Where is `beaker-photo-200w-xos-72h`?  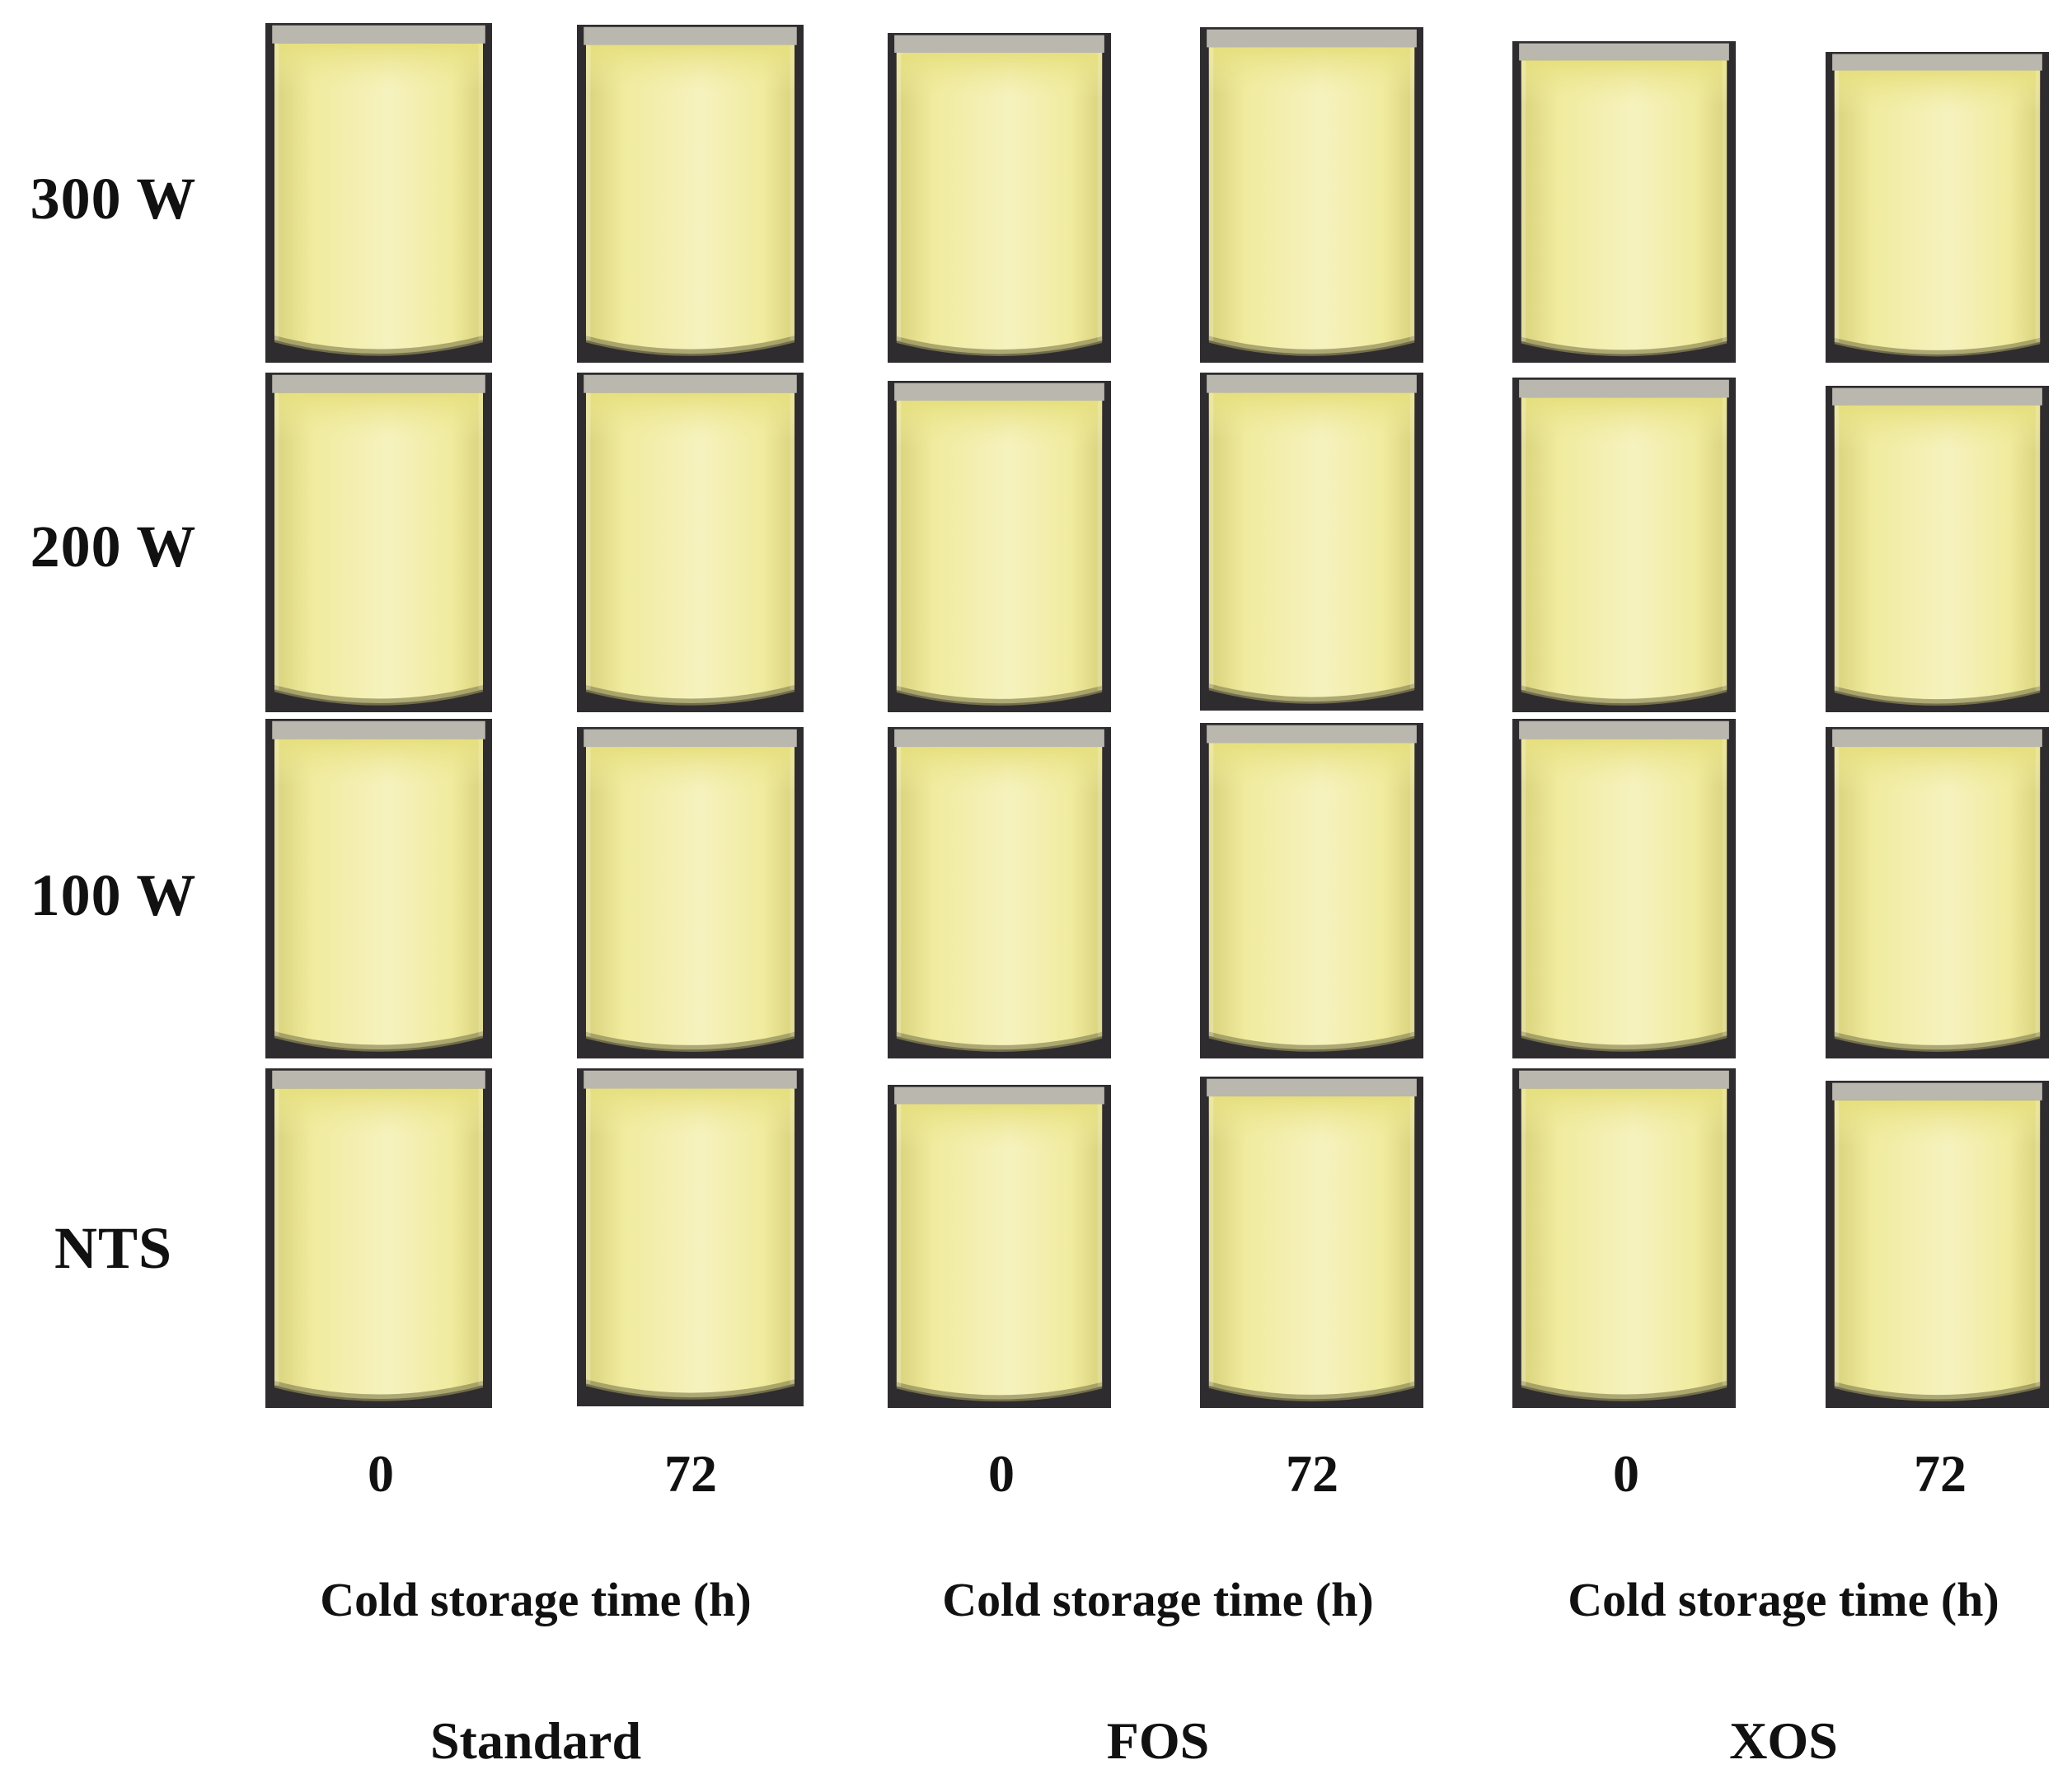
beaker-photo-200w-xos-72h is located at coordinates (1937, 549).